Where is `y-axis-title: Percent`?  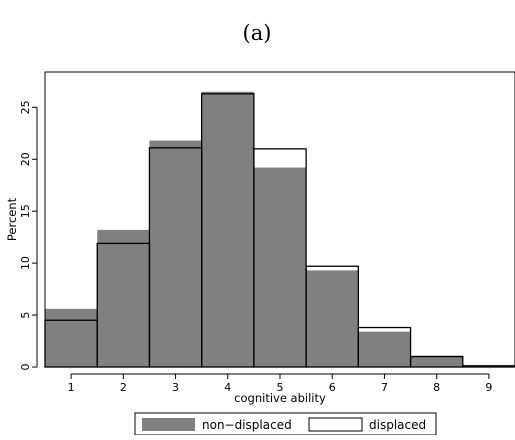
y-axis-title: Percent is located at coordinates (12, 219).